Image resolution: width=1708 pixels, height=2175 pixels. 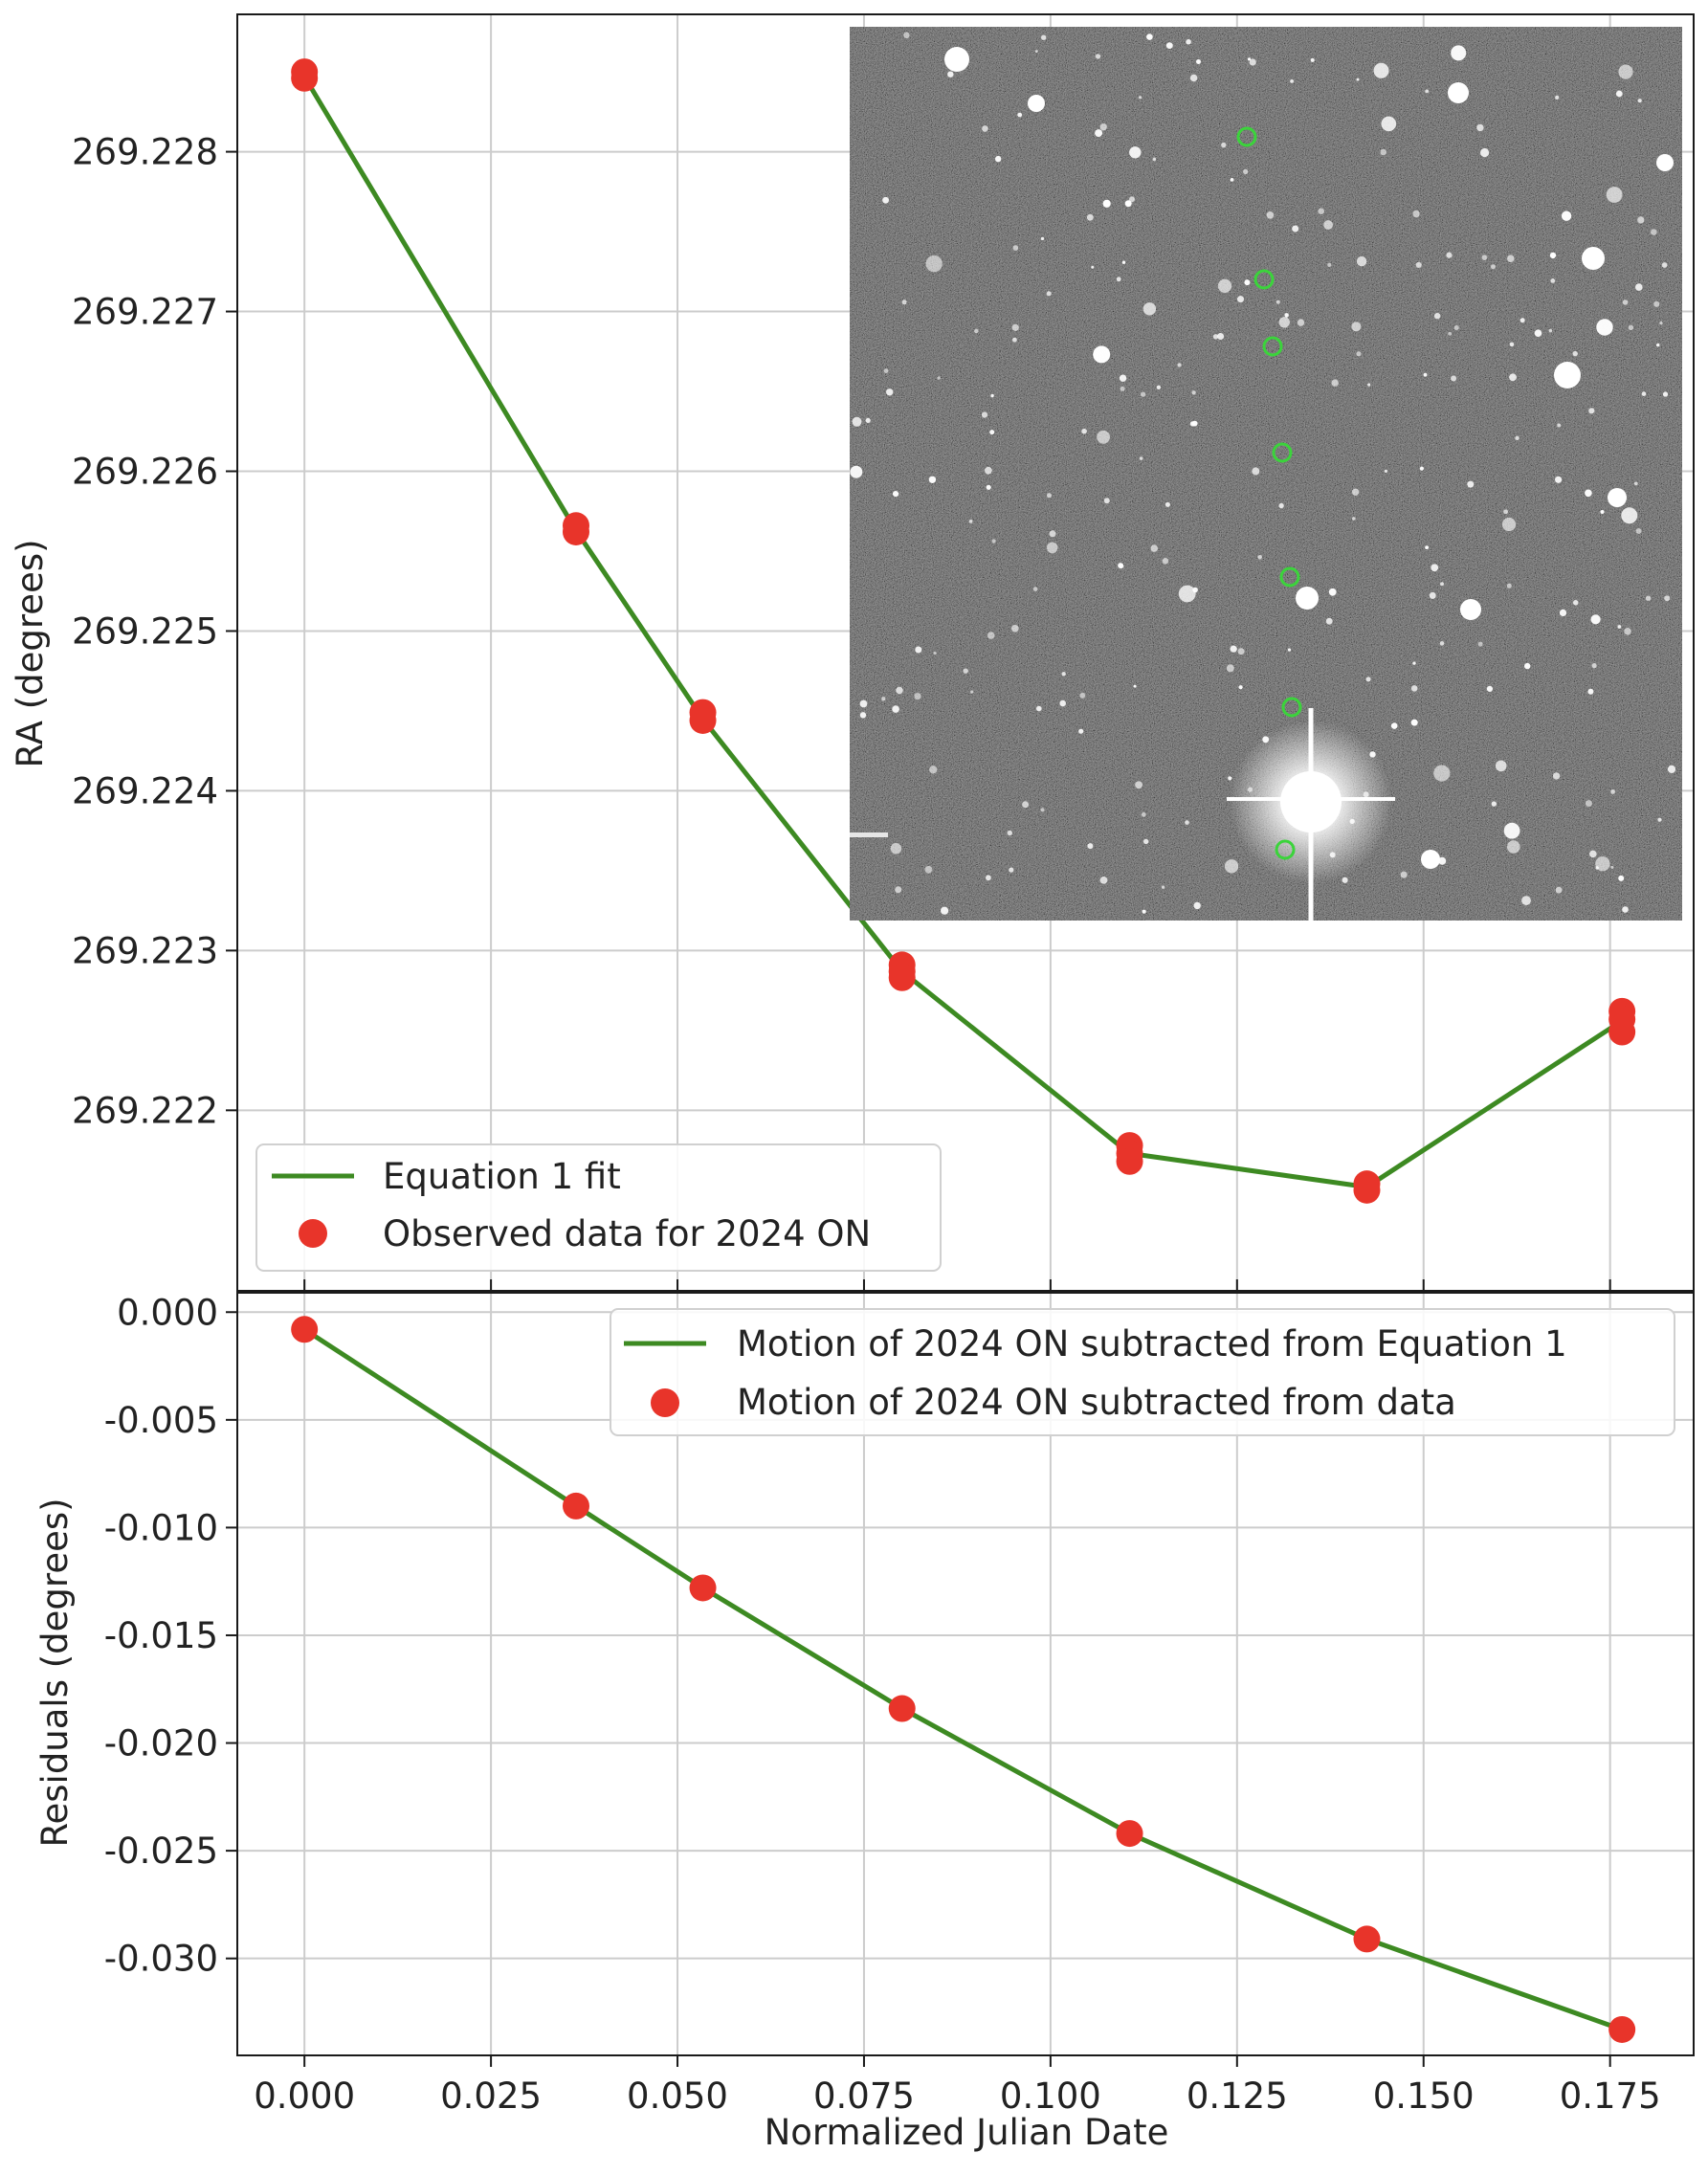 I want to click on top-y-tick-label: 269.228, so click(x=145, y=153).